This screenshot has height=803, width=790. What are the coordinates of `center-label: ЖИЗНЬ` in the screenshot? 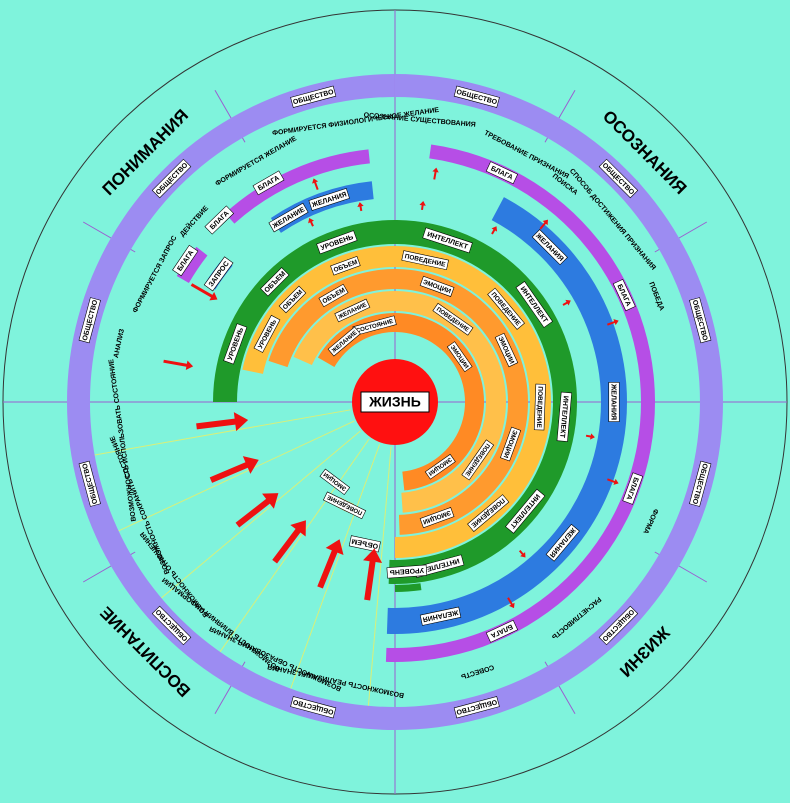 It's located at (394, 402).